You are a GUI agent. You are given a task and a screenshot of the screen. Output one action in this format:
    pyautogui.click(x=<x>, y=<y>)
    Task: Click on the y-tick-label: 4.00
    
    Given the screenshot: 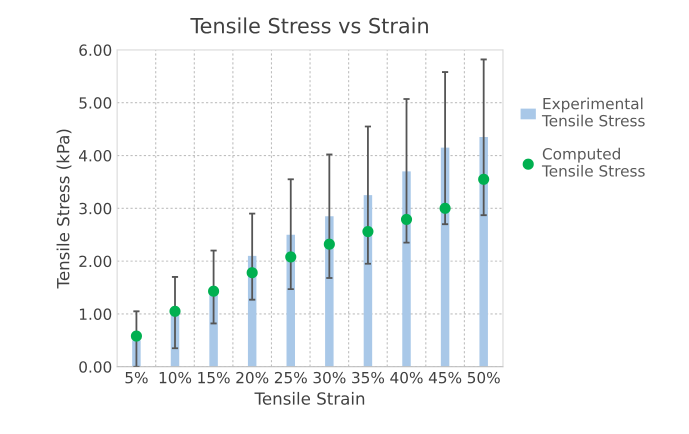 What is the action you would take?
    pyautogui.click(x=95, y=156)
    